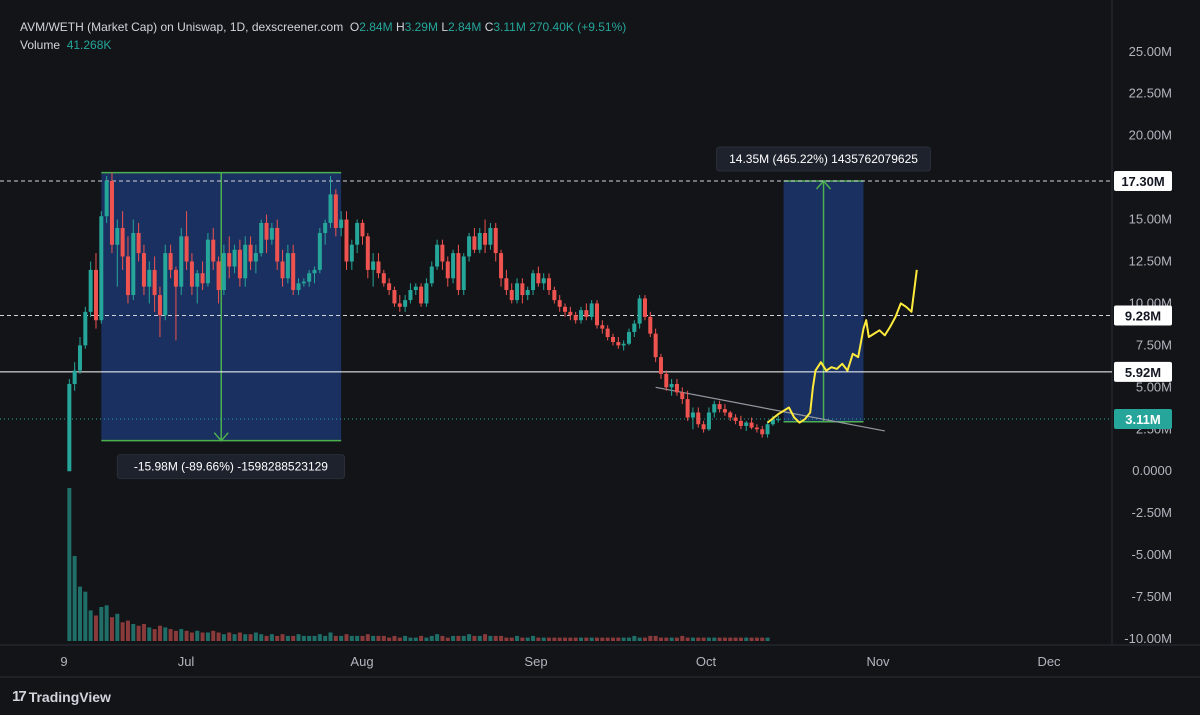  I want to click on tradingview-icon: 17, so click(19, 696).